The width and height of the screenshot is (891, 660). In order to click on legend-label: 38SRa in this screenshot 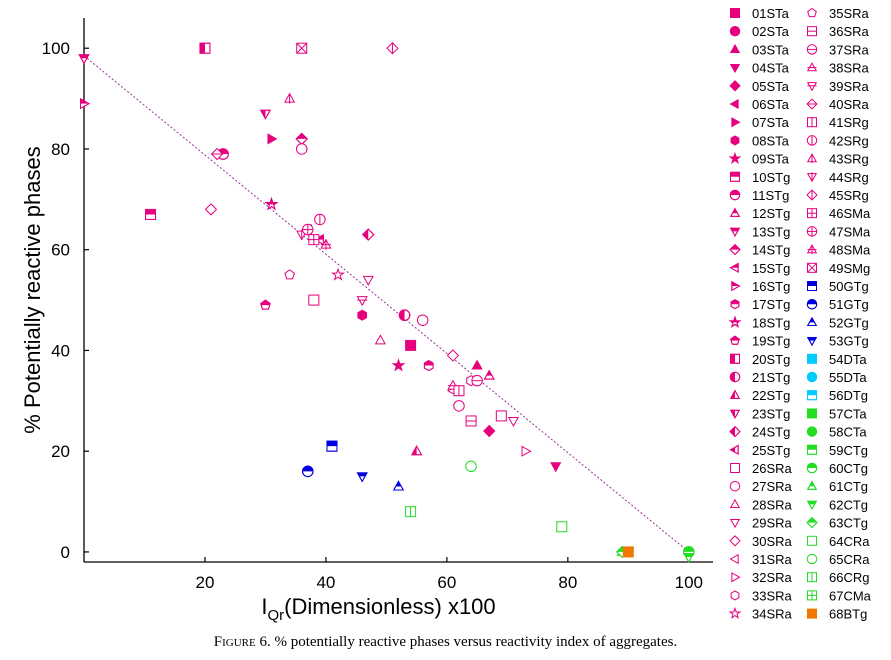, I will do `click(849, 68)`.